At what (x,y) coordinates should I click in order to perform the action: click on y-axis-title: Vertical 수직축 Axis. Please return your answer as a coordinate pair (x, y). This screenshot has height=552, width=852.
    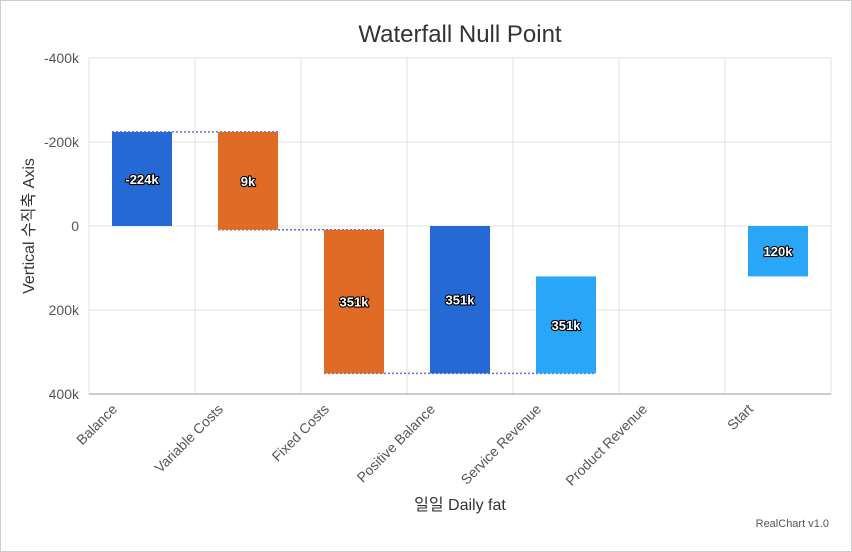
    Looking at the image, I should click on (29, 226).